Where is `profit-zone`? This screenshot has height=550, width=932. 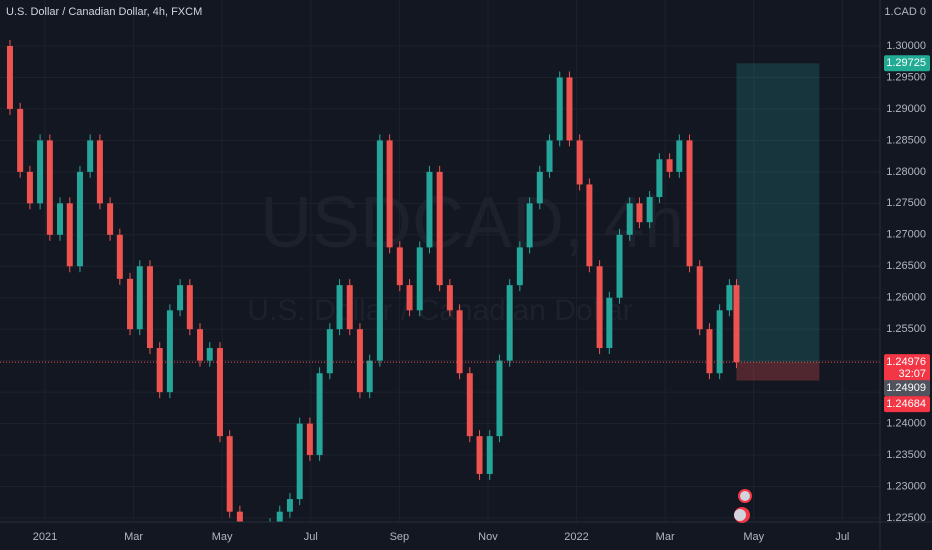
profit-zone is located at coordinates (778, 213).